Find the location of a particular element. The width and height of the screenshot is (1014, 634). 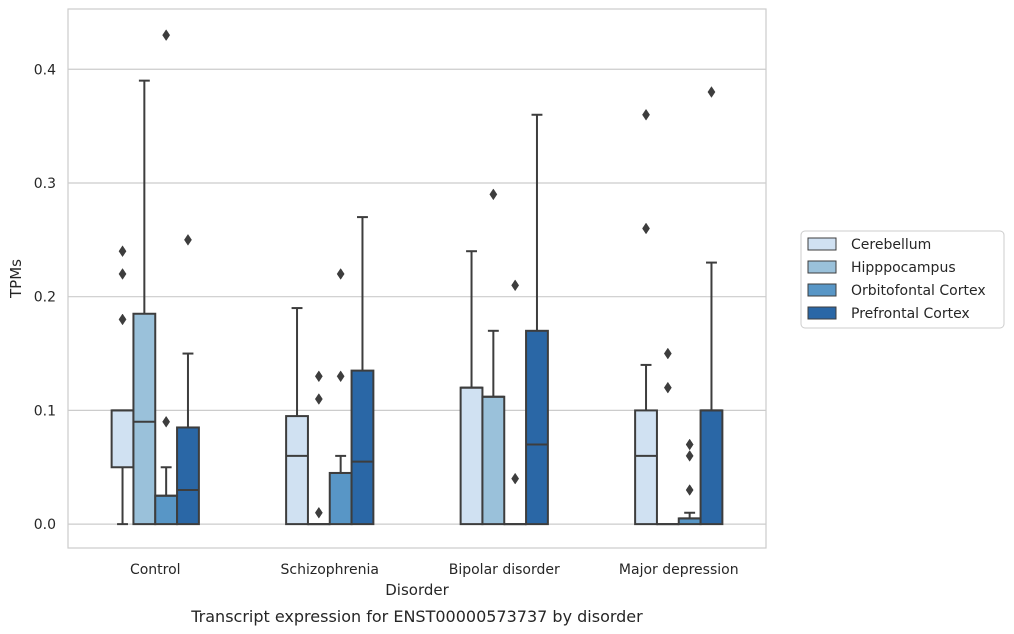

y-tick-label: 0.0 is located at coordinates (45, 525).